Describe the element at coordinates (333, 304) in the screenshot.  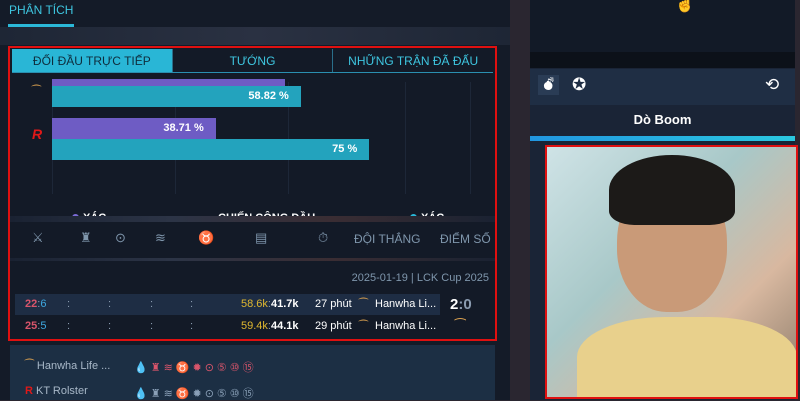
I see `game-duration: 27 phút` at that location.